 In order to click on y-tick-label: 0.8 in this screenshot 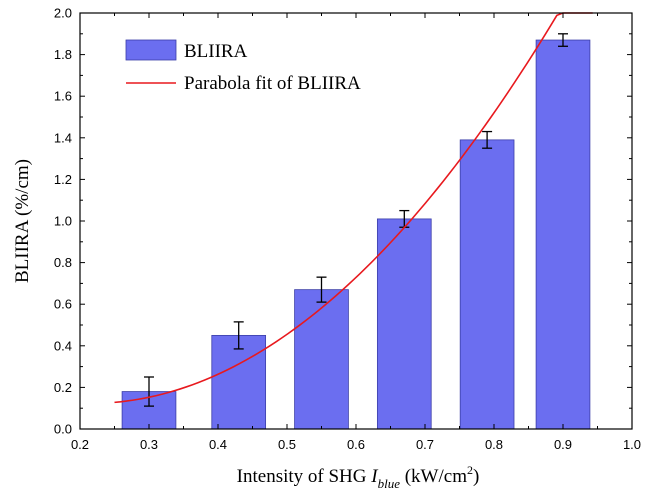, I will do `click(63, 262)`.